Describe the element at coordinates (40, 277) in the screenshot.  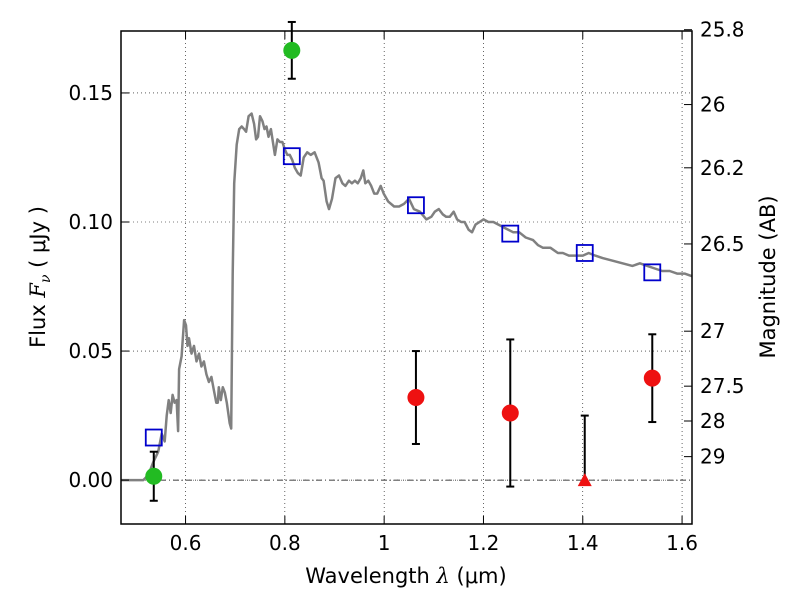
I see `y-axis-label: Flux Fν ( μJy )` at that location.